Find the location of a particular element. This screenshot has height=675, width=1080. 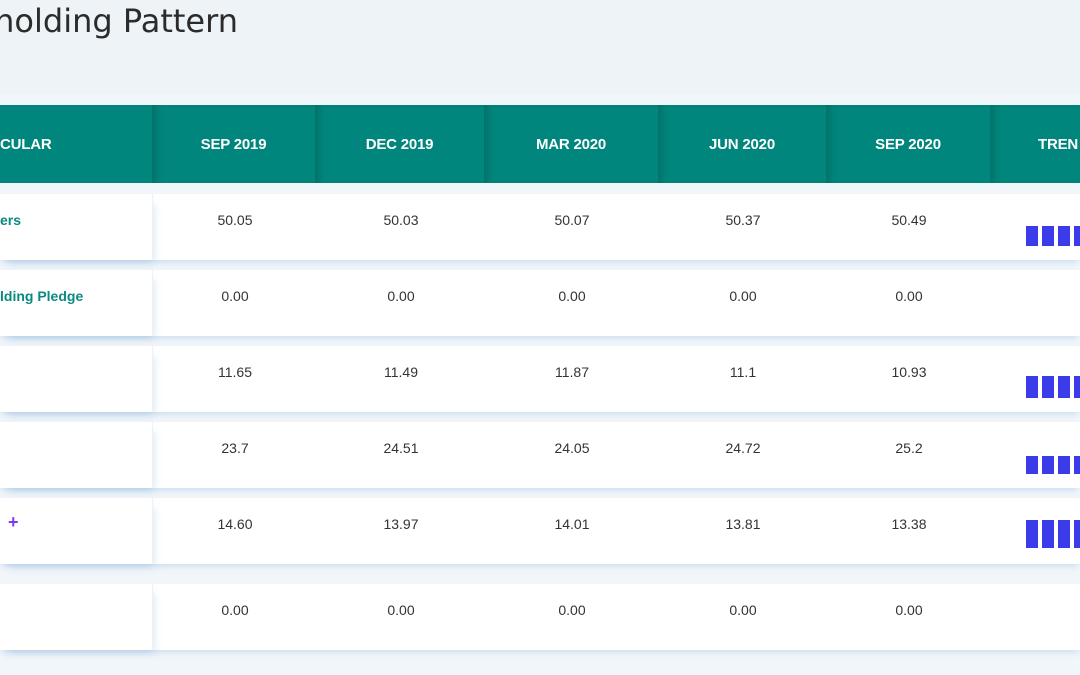

value-cell: 24.72 is located at coordinates (743, 448).